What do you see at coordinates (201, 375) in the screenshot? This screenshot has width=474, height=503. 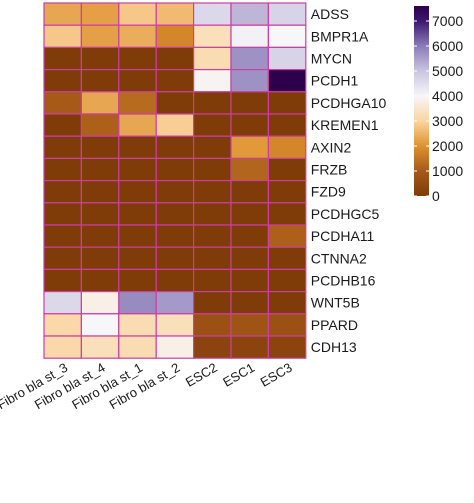 I see `column-label: ESC2` at bounding box center [201, 375].